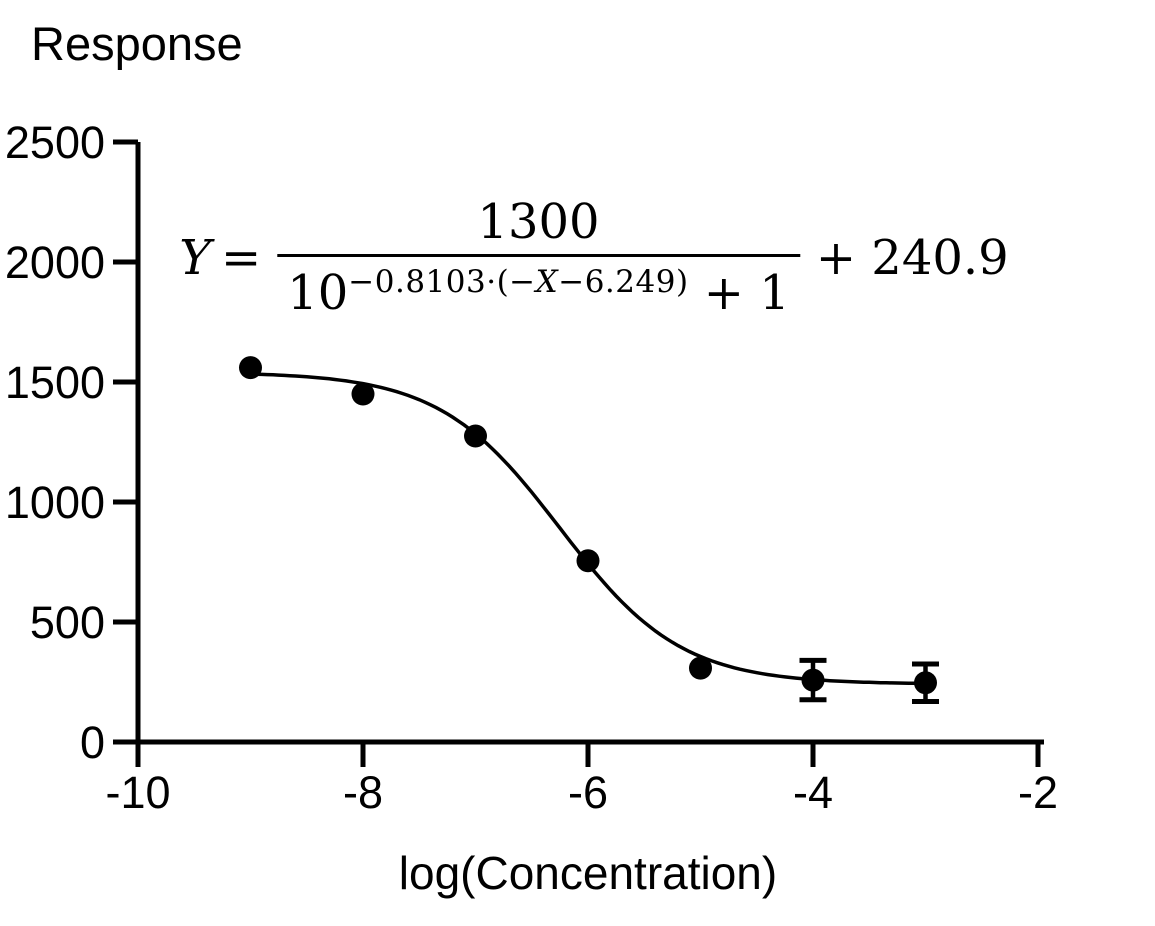  Describe the element at coordinates (442, 282) in the screenshot. I see `equation-exponent-pre: −0.8103·(−` at that location.